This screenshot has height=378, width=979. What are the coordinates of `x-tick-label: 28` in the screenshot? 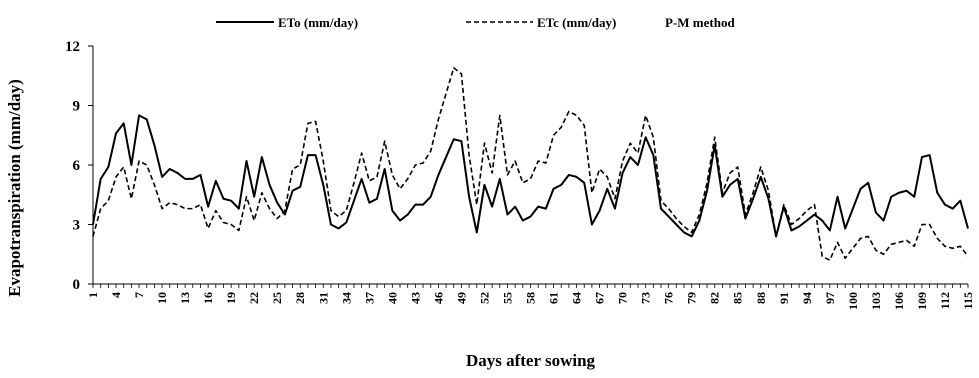 It's located at (300, 298).